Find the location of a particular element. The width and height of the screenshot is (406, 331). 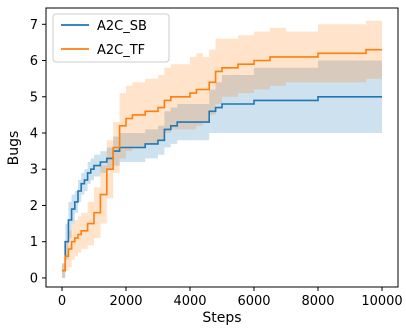

x-tick-label: 6000 is located at coordinates (253, 301).